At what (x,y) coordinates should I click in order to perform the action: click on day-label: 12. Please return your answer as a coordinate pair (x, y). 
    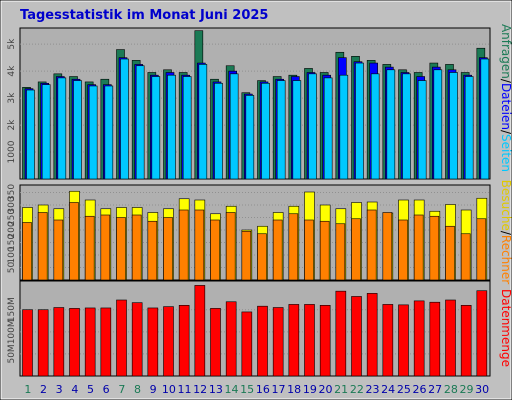
    Looking at the image, I should click on (200, 389).